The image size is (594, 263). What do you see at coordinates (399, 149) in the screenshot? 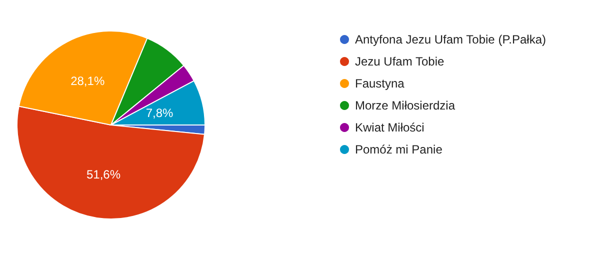
I see `legend-label: Pomóż mi Panie` at bounding box center [399, 149].